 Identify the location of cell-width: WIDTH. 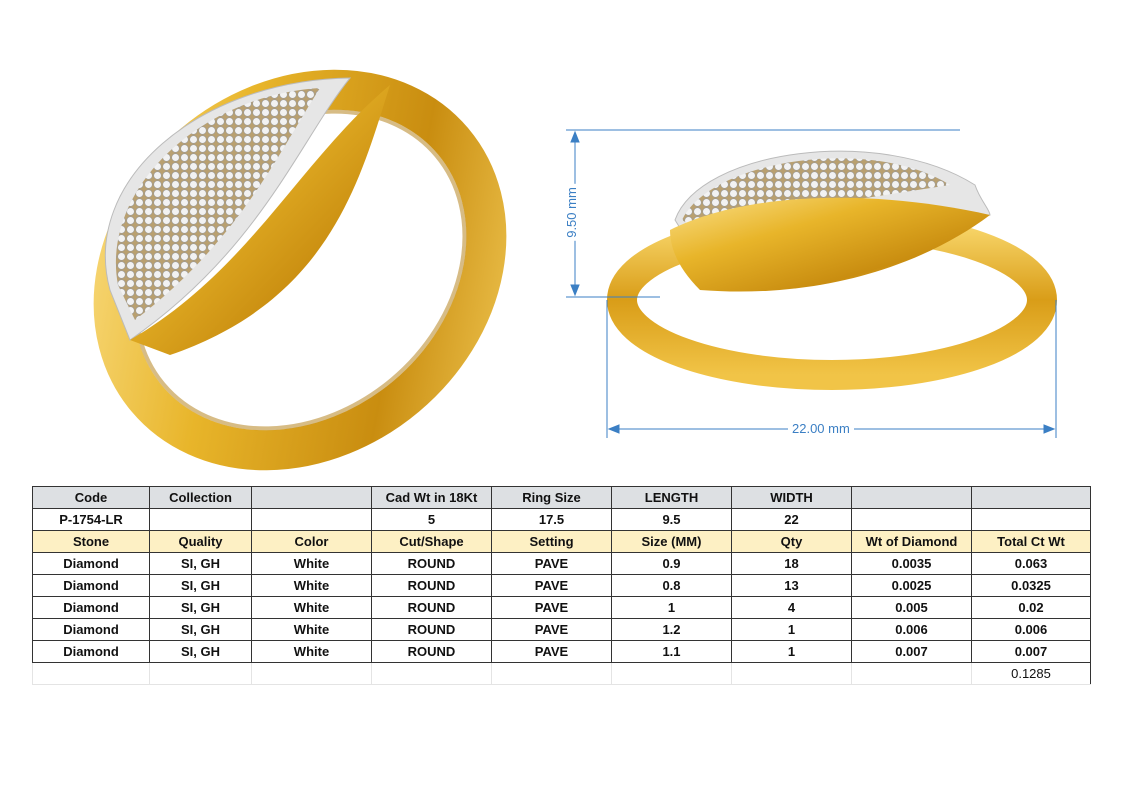
(791, 497).